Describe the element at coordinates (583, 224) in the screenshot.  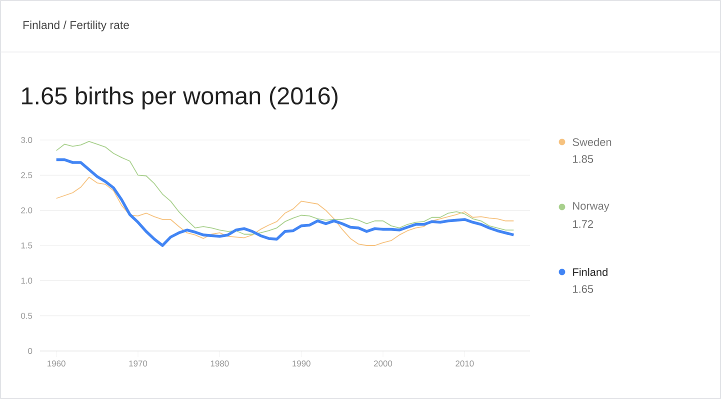
I see `text: 1.72` at that location.